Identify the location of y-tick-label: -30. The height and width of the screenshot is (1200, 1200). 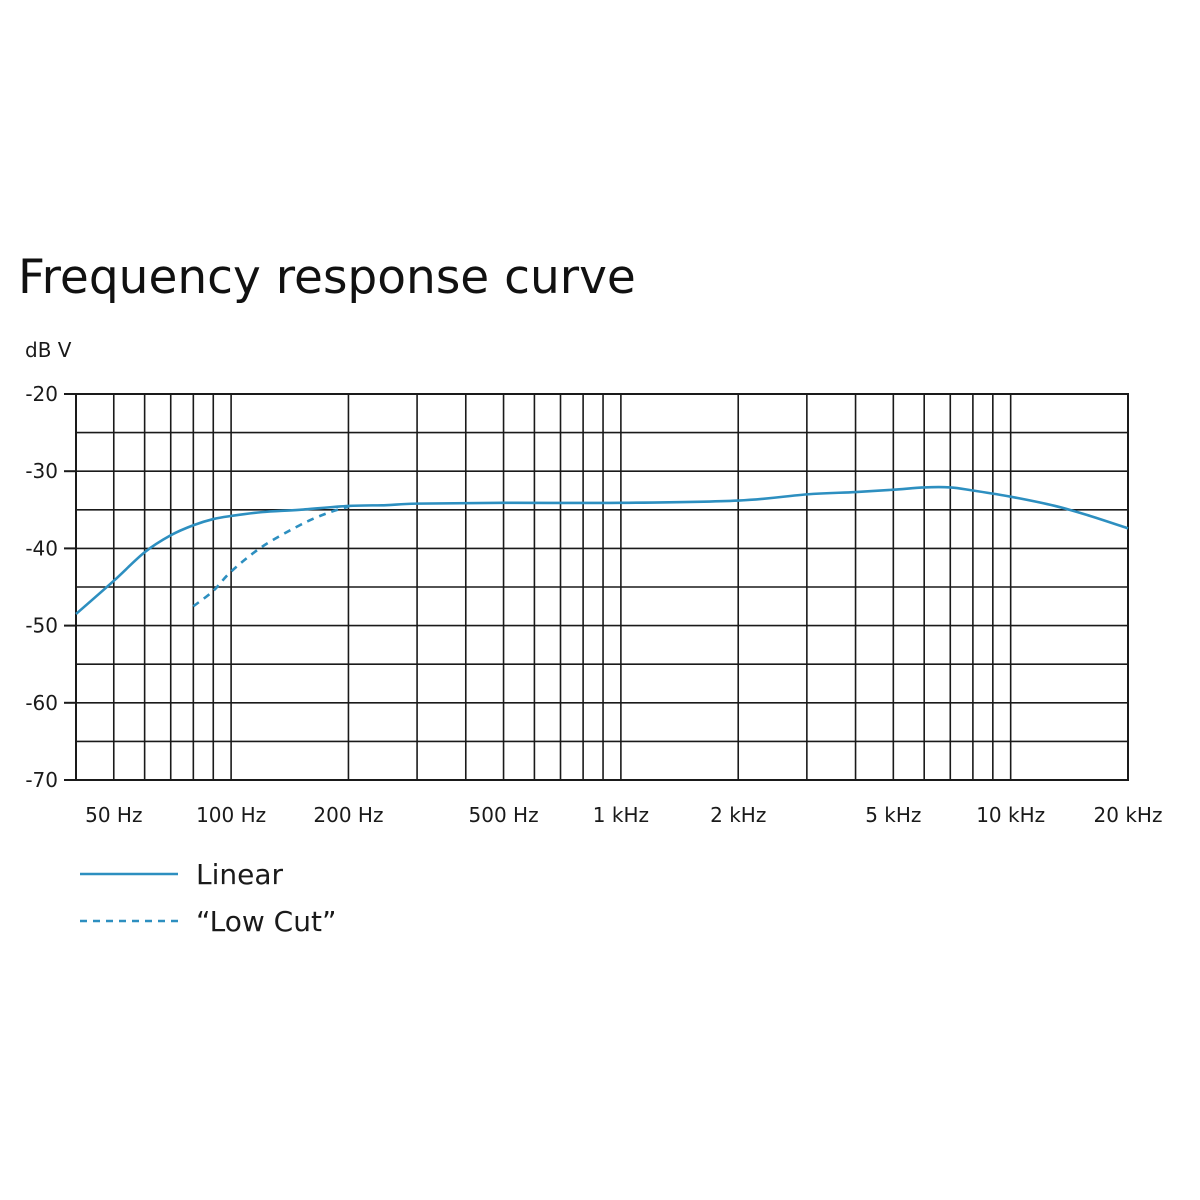
(41, 471).